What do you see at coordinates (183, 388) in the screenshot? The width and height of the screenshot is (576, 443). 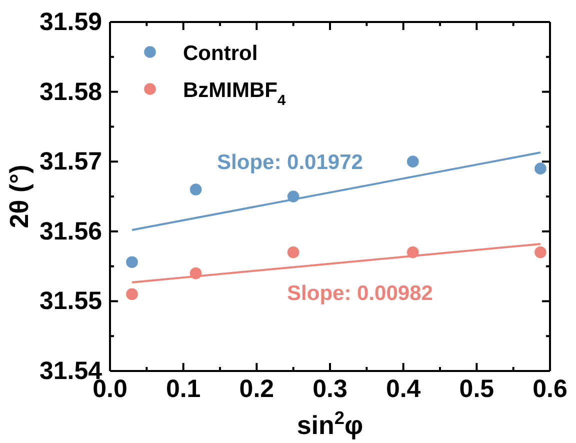 I see `x-tick-label: 0.1` at bounding box center [183, 388].